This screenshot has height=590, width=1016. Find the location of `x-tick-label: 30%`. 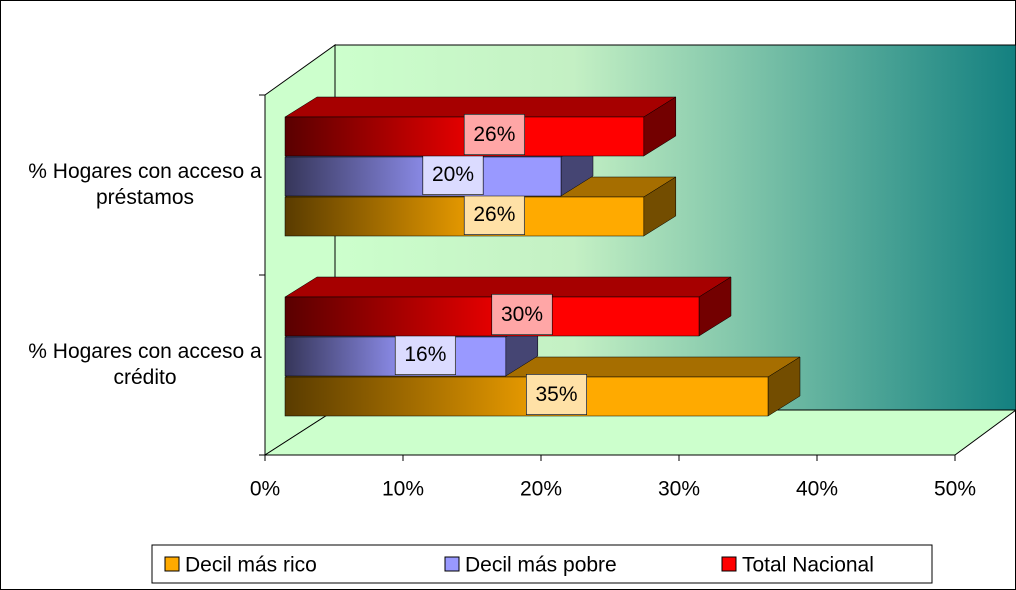

x-tick-label: 30% is located at coordinates (679, 489).